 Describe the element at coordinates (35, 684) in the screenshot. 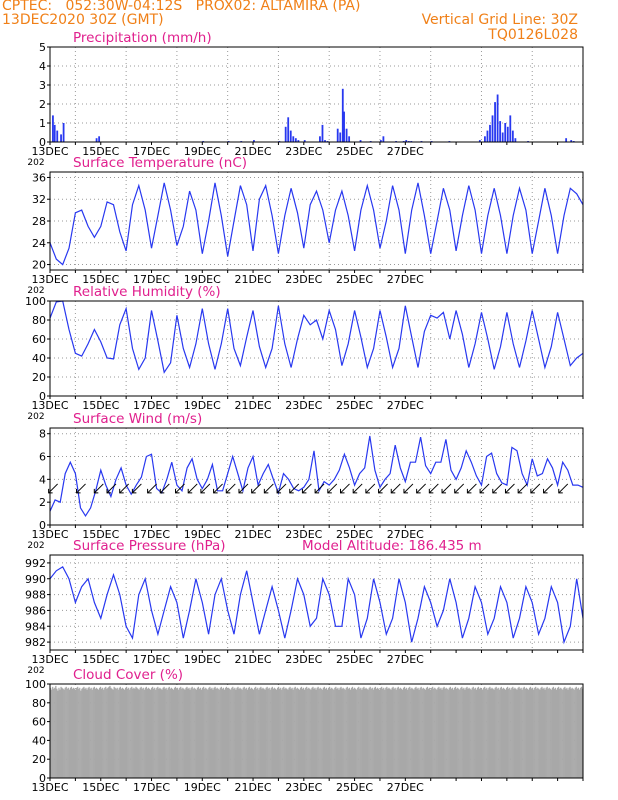

I see `y-tick-label: 100` at that location.